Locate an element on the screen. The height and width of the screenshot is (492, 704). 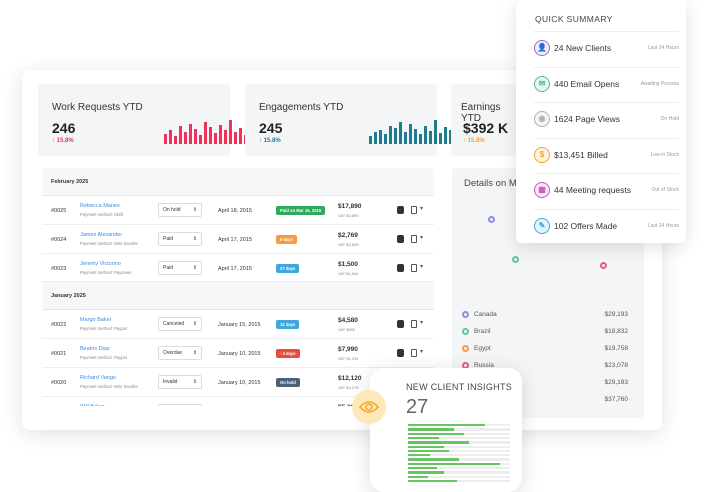
country-name: Brazil is located at coordinates (482, 331).